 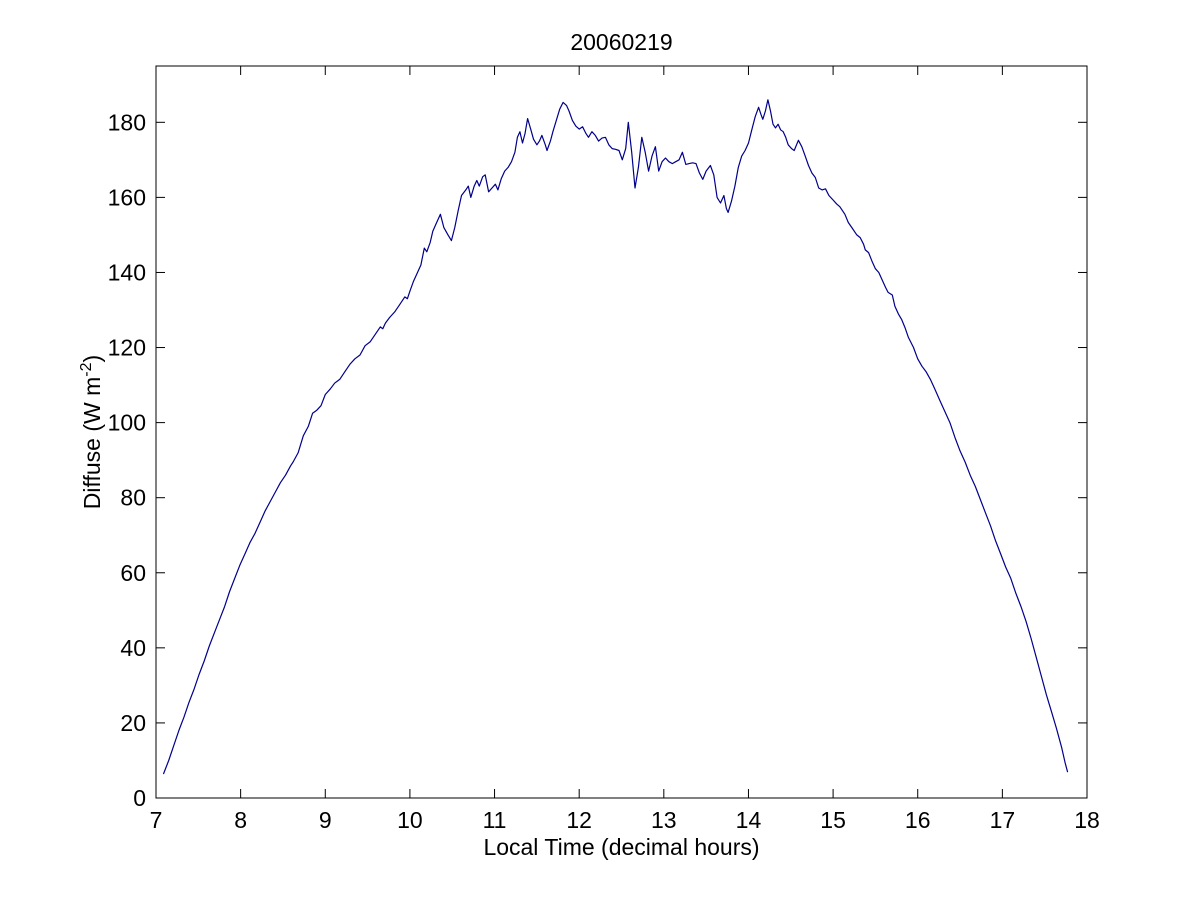 What do you see at coordinates (579, 820) in the screenshot?
I see `x-tick-label: 12` at bounding box center [579, 820].